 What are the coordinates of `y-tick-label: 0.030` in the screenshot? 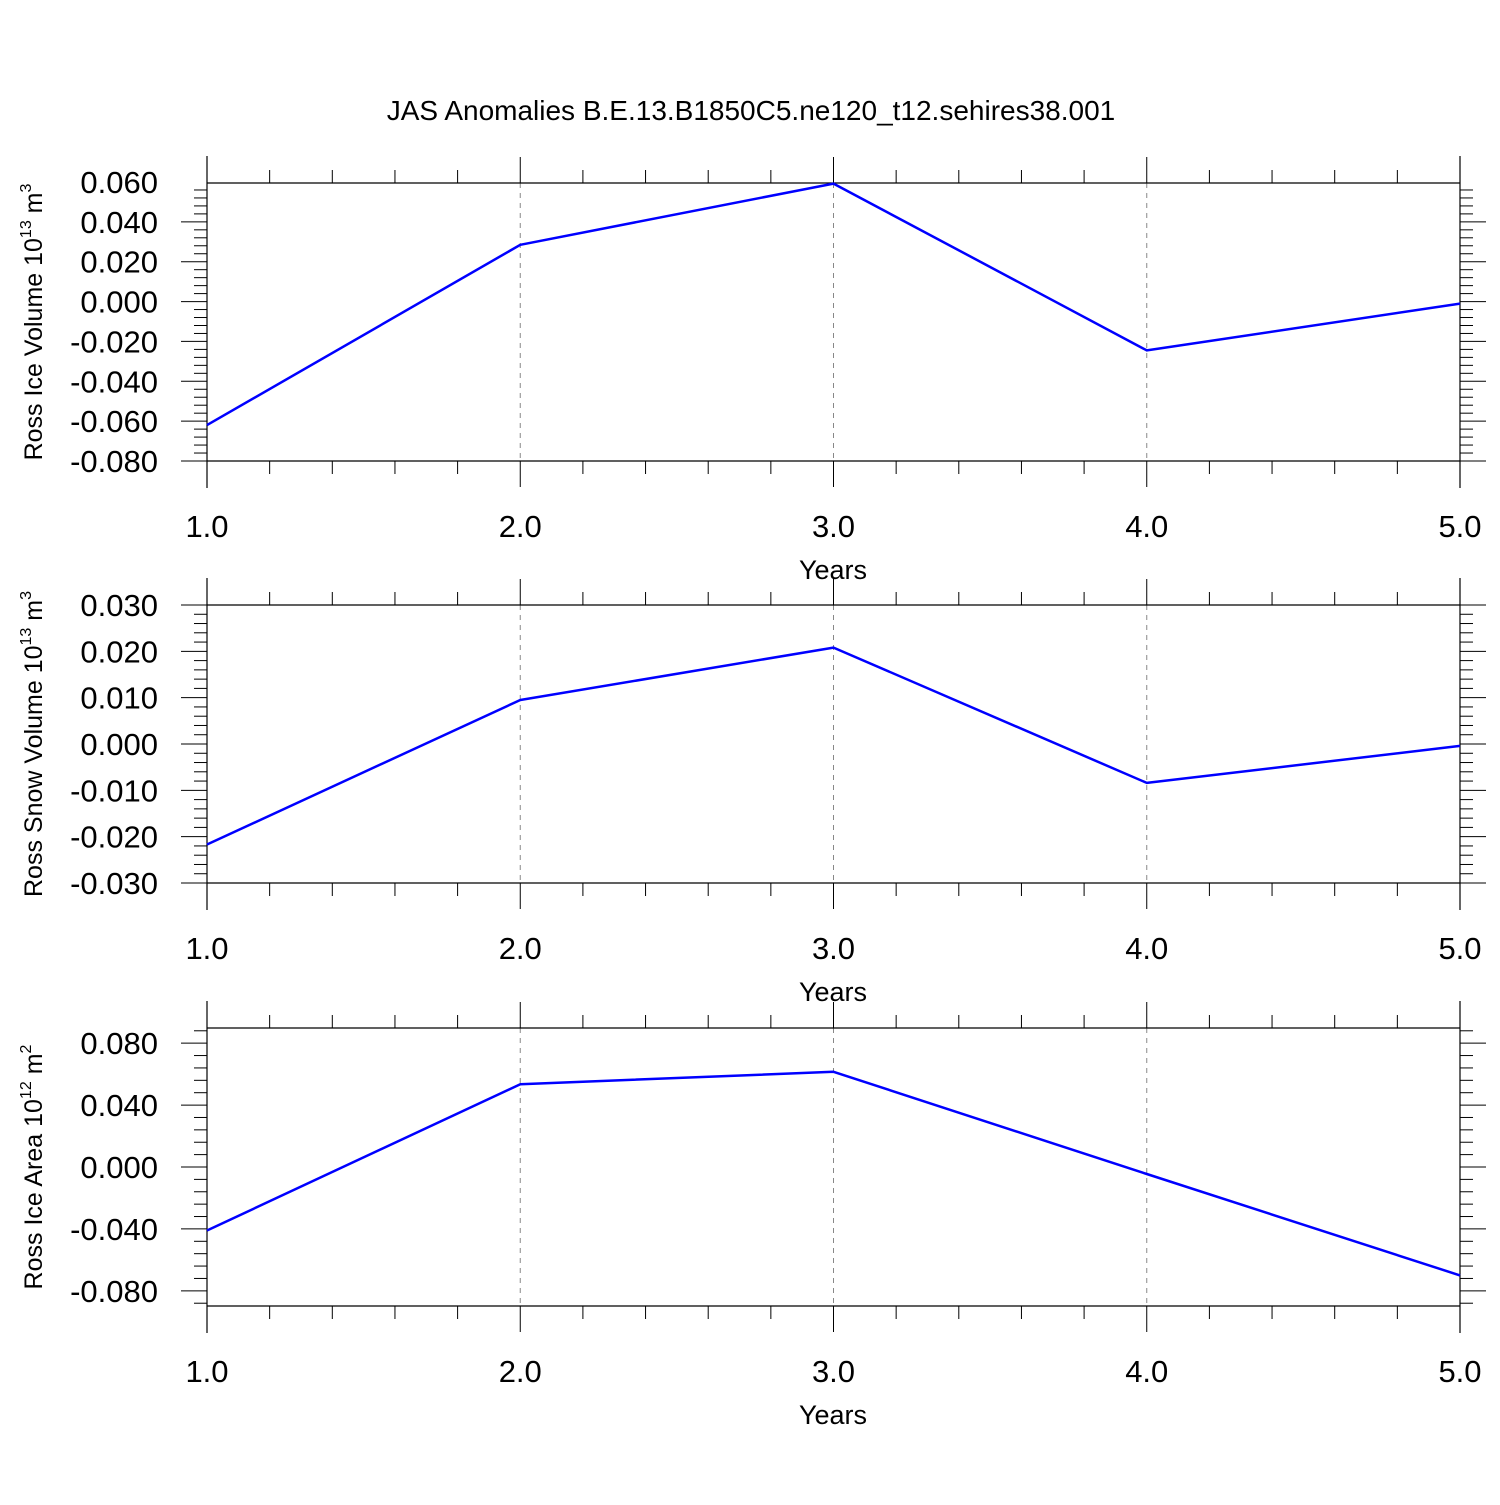 It's located at (119, 605).